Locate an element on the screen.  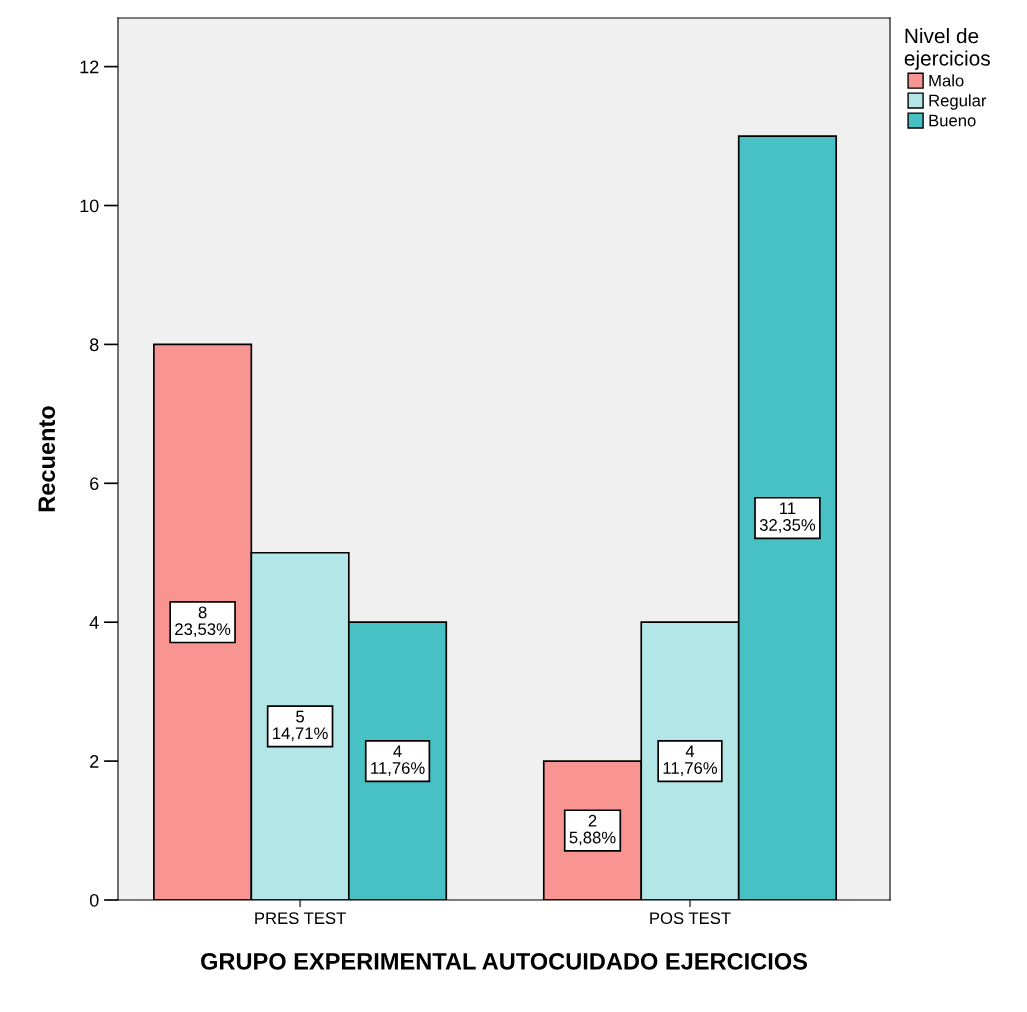
y-tick-label: 10 is located at coordinates (89, 206).